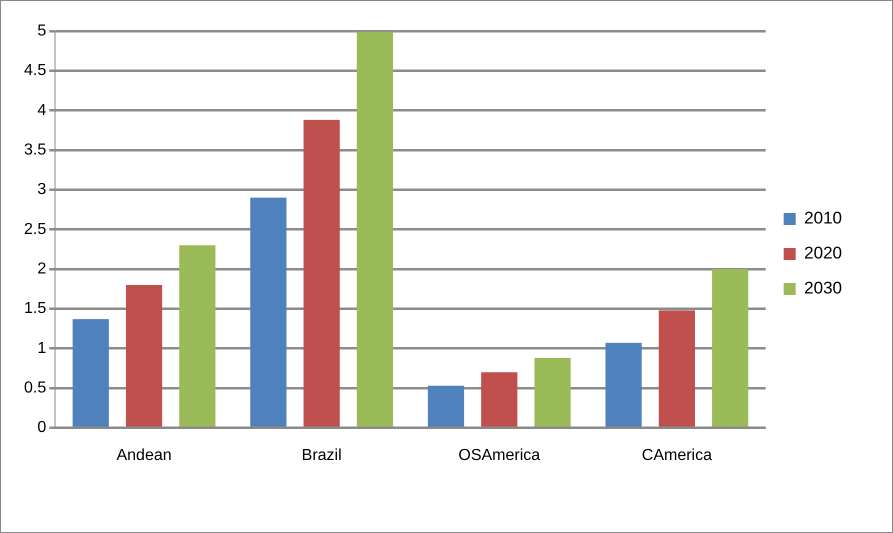 The height and width of the screenshot is (533, 893). Describe the element at coordinates (41, 110) in the screenshot. I see `y-tick-label: 4` at that location.